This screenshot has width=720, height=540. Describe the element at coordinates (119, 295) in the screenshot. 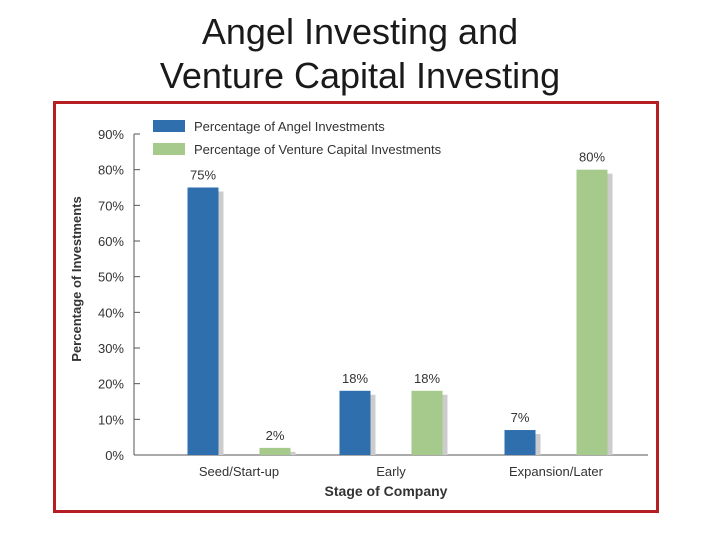

I see `y-axis: 0% 10% 20% 30% 40% 50% 60% 70% 80% 90%` at that location.